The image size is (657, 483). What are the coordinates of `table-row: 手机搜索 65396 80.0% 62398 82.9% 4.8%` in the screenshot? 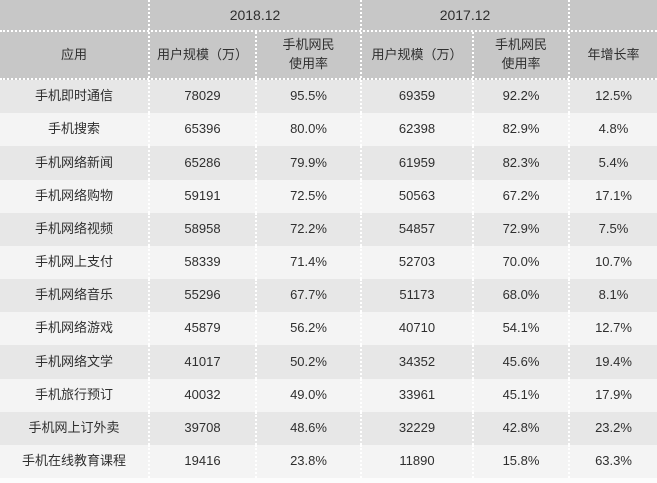 It's located at (328, 130).